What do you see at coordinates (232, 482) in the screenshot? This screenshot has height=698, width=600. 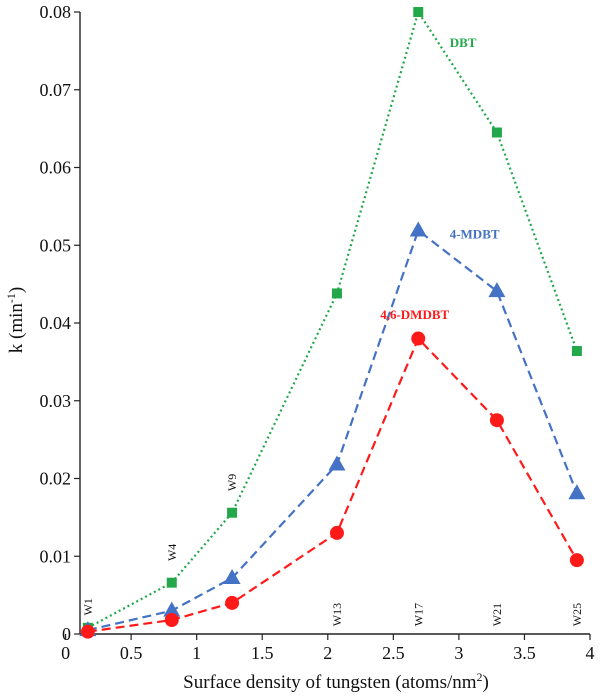 I see `sample-label: W9` at bounding box center [232, 482].